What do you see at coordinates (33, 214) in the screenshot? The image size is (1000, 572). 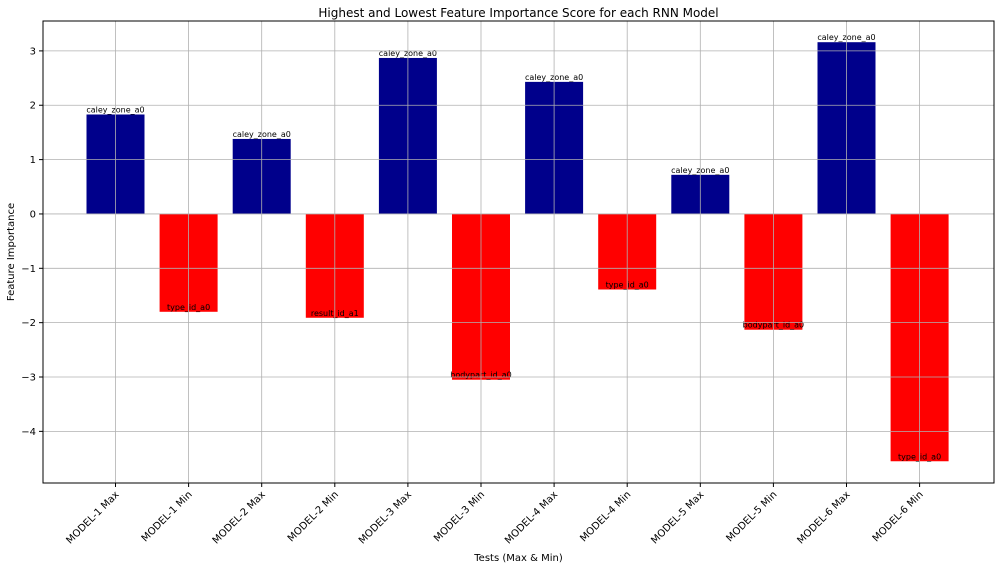 I see `y-tick-label: 0` at bounding box center [33, 214].